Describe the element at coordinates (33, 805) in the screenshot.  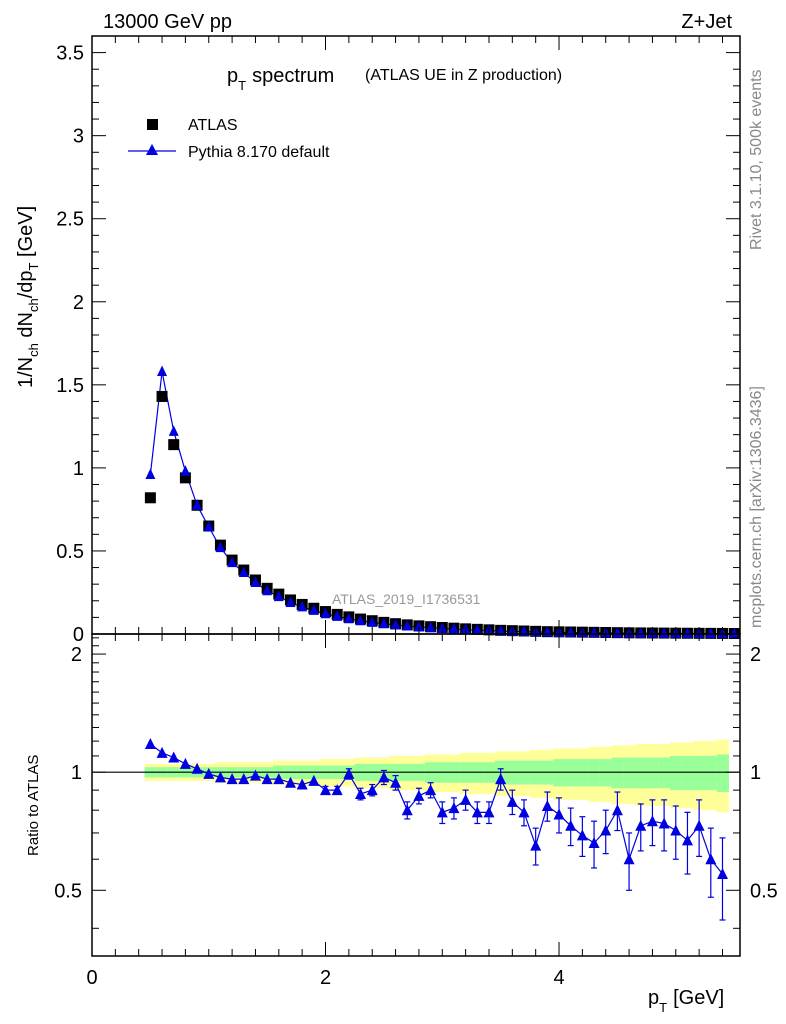
I see `ratio-y-axis-label: Ratio to ATLAS` at that location.